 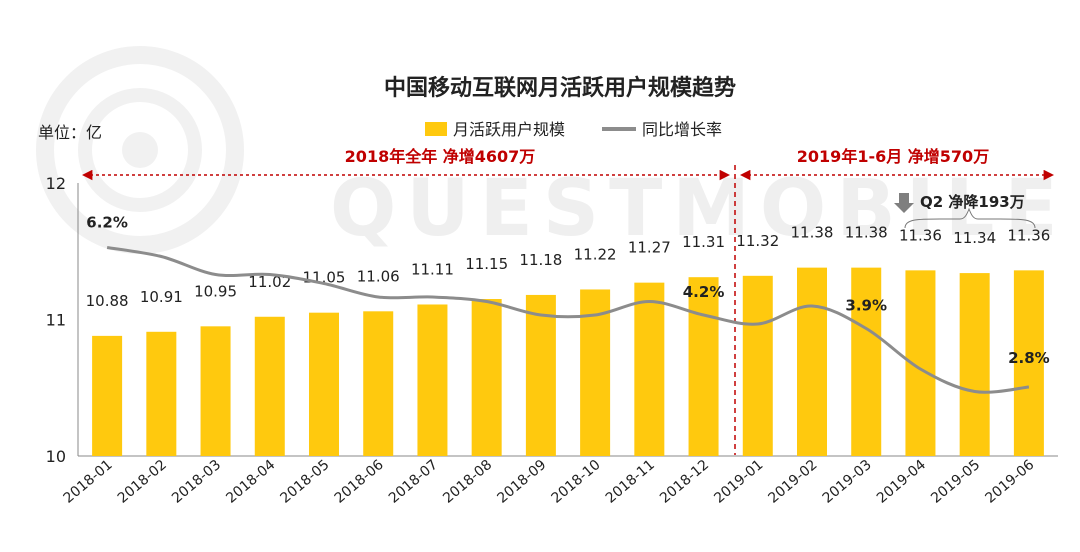 I want to click on x-tick-label: 2018-04, so click(x=250, y=482).